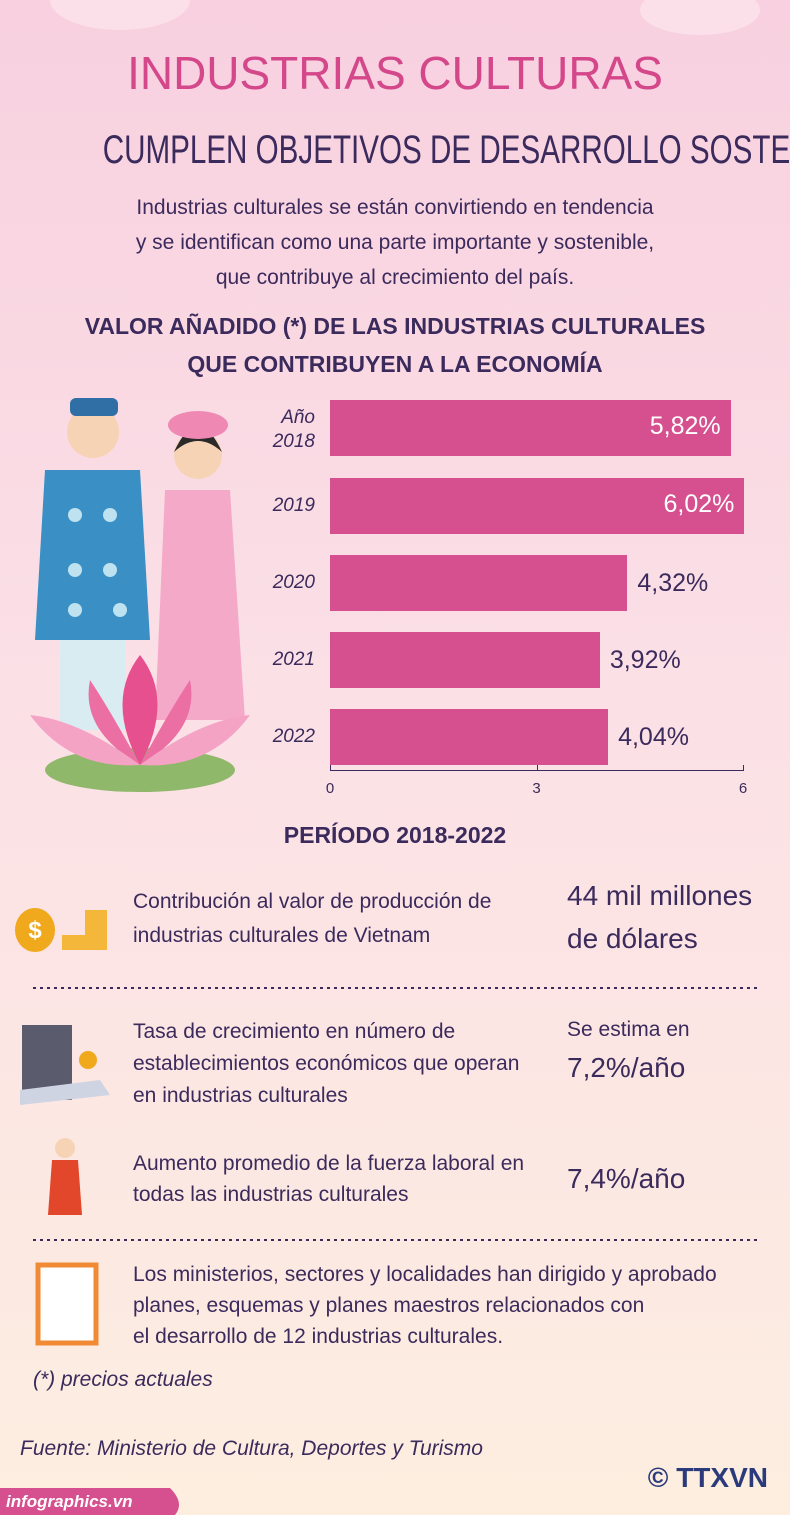  I want to click on item-text: establecimientos económicos que operan, so click(326, 1063).